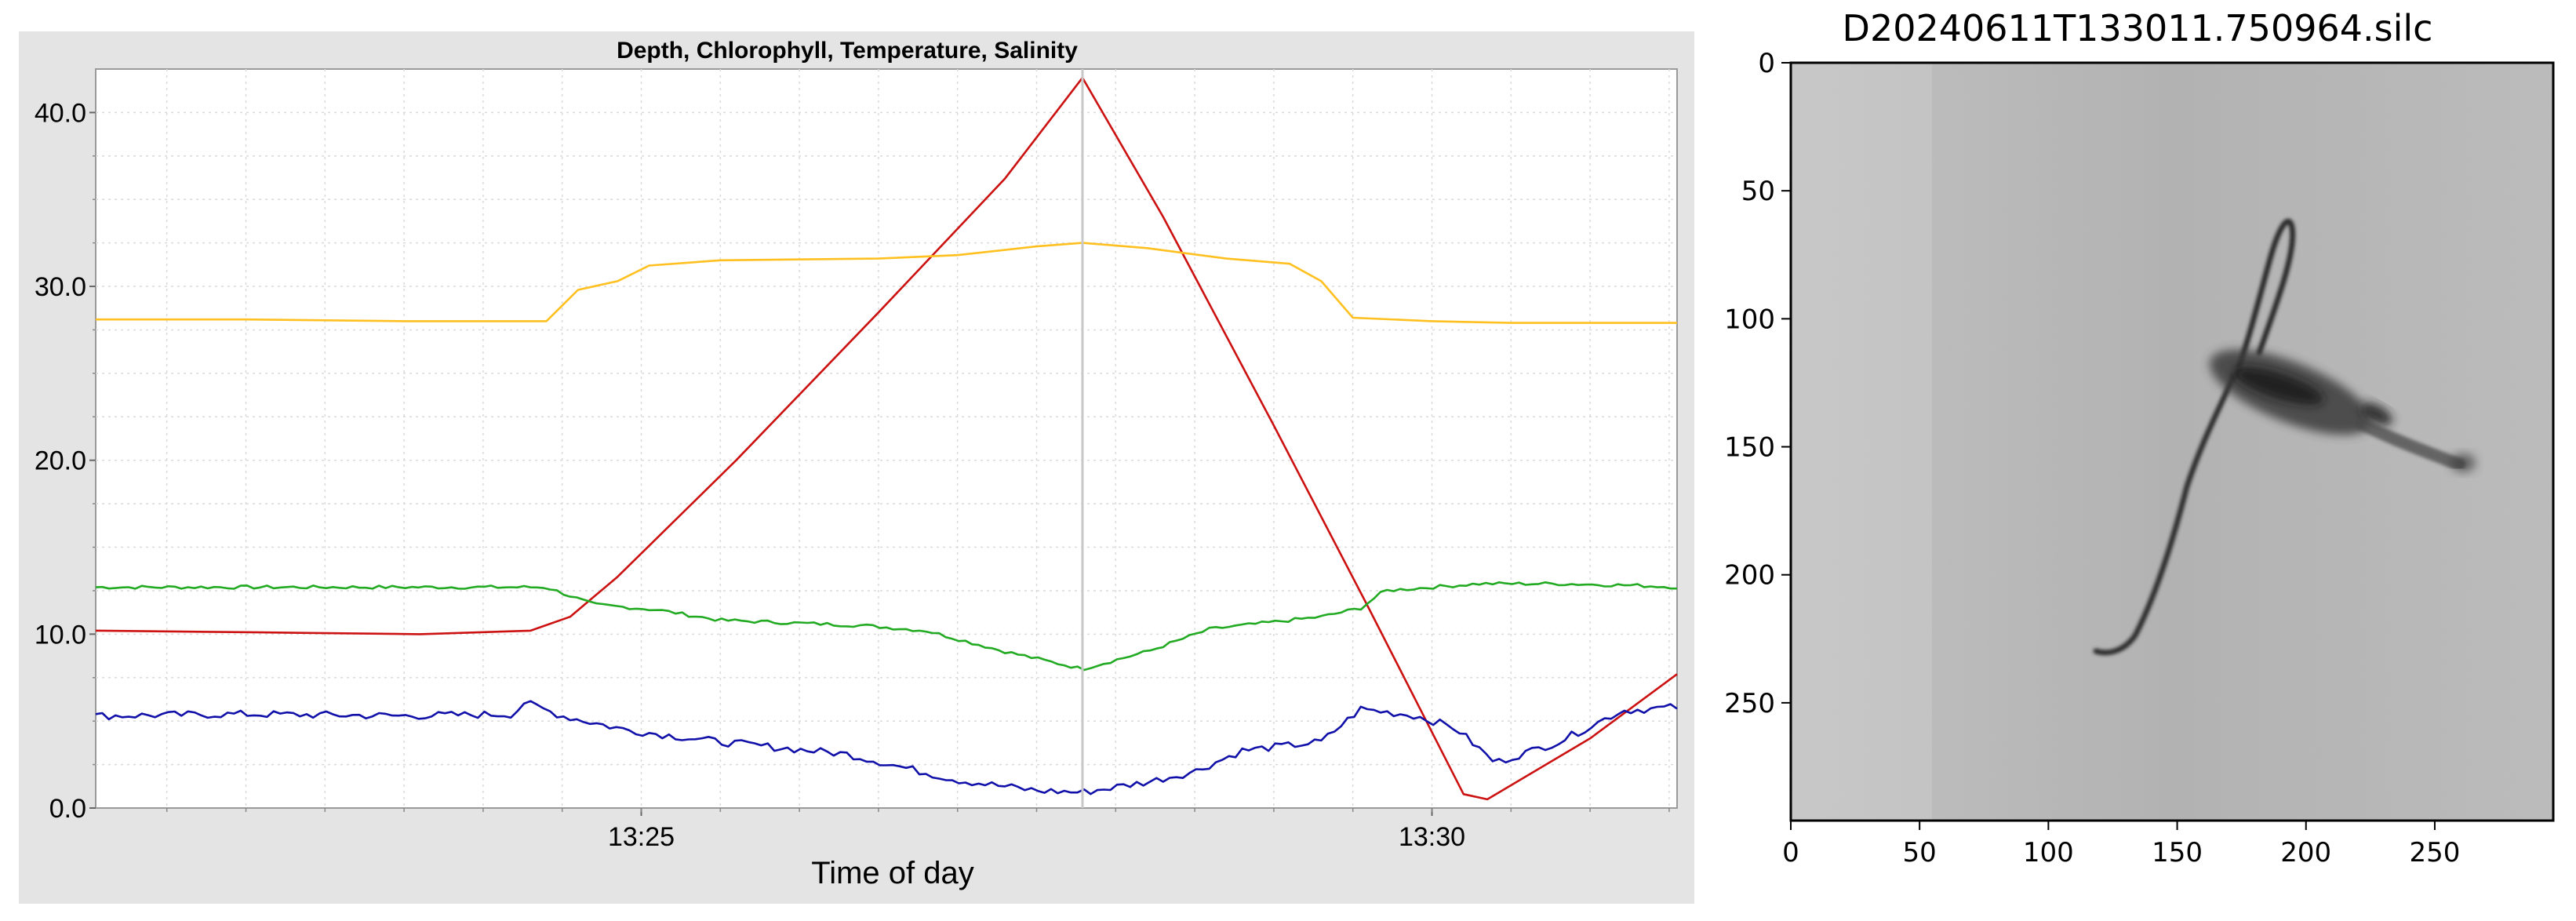 The height and width of the screenshot is (921, 2576). I want to click on x-axis-label: Time of day, so click(892, 873).